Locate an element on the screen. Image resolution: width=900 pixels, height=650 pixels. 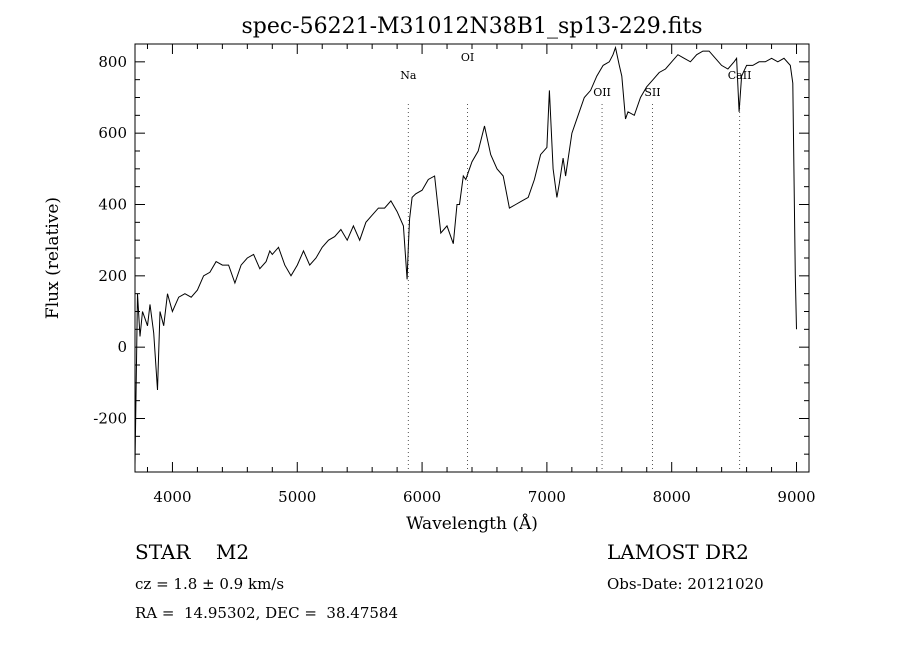
class-text: STAR is located at coordinates (163, 552).